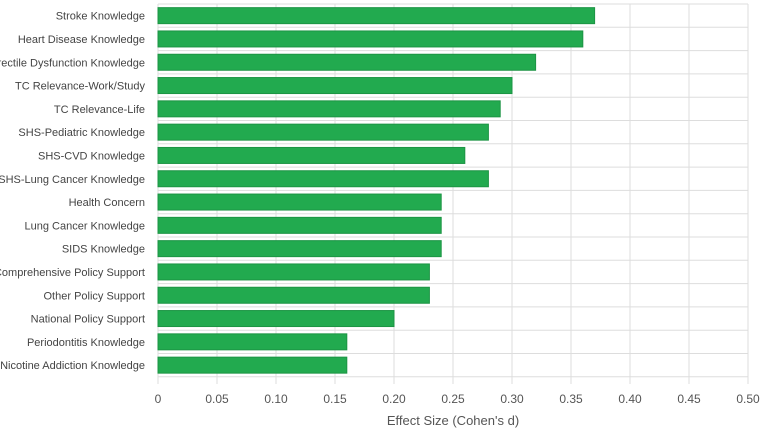  Describe the element at coordinates (72, 273) in the screenshot. I see `category-label: Comprehensive Policy Support` at that location.